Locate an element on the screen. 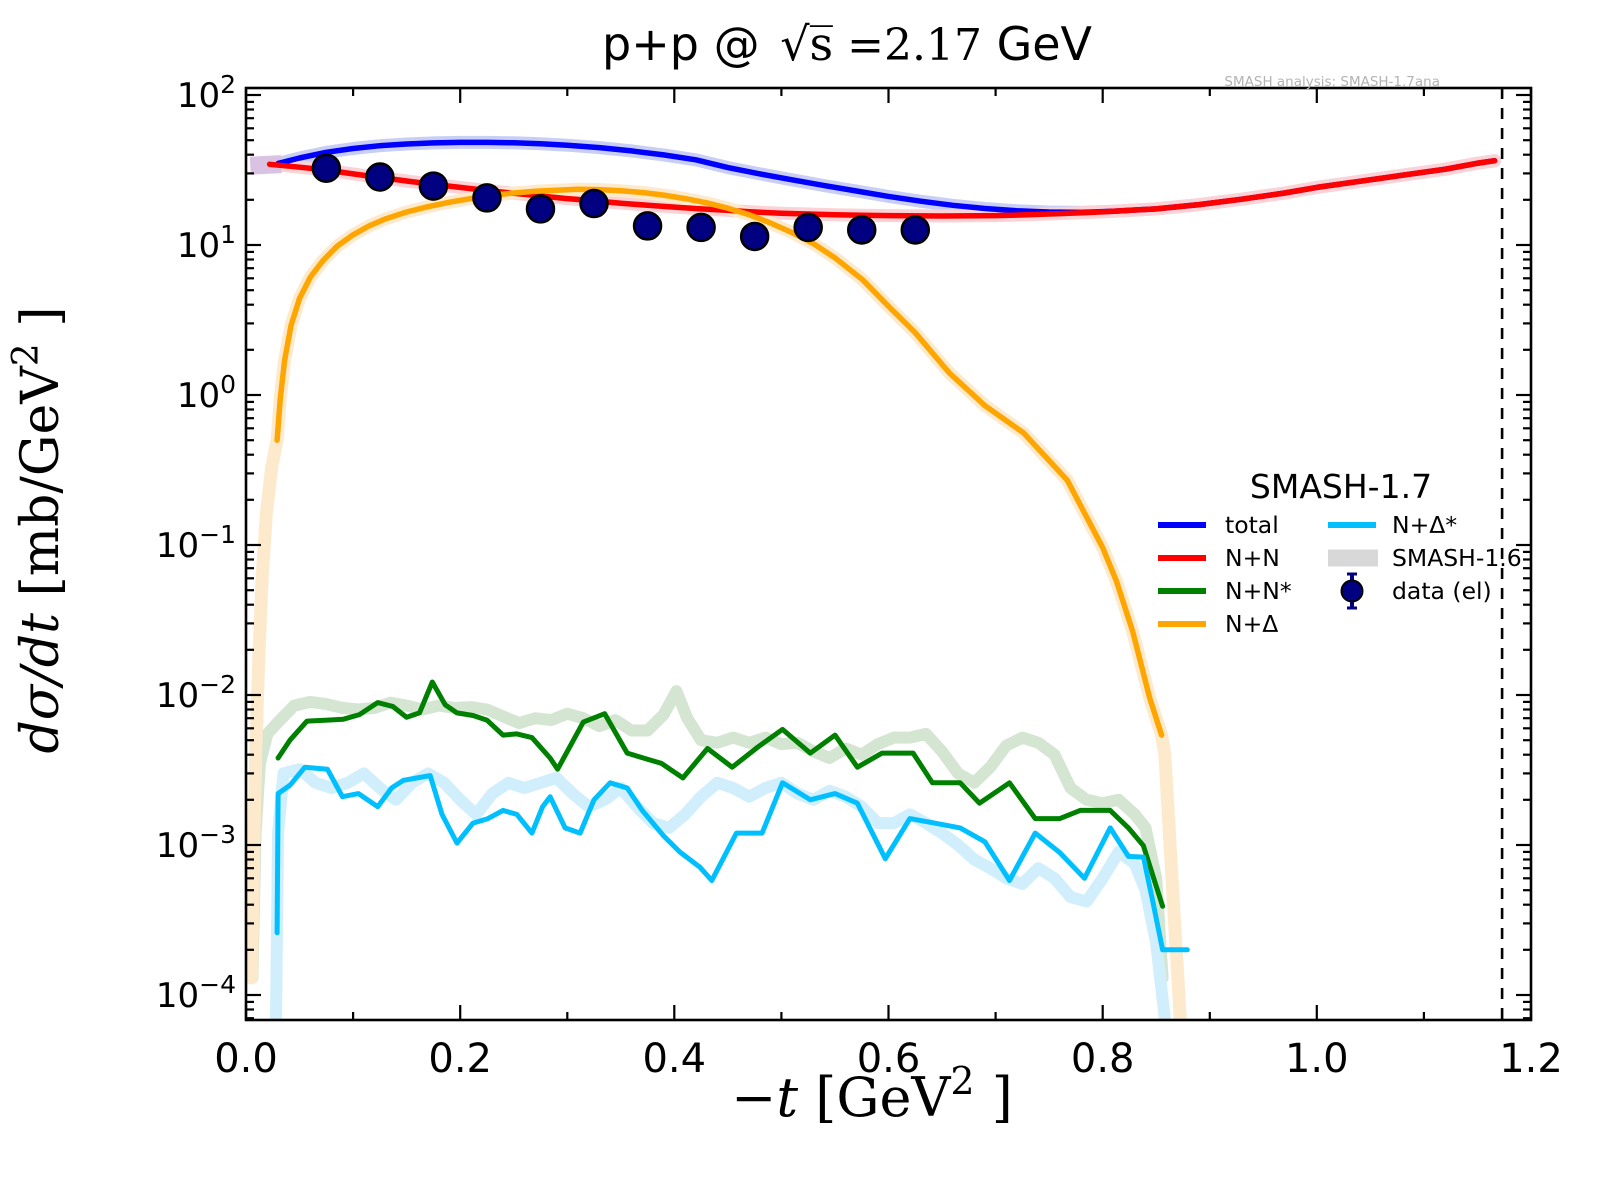 This screenshot has width=1600, height=1200. watermark-text: SMASH analysis: SMASH-1.7ana is located at coordinates (1332, 82).